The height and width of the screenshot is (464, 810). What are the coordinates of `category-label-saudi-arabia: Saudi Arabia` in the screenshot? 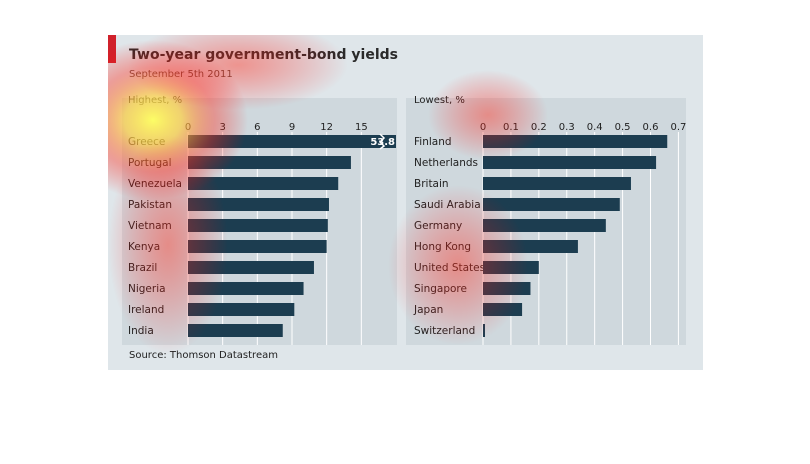 It's located at (447, 205).